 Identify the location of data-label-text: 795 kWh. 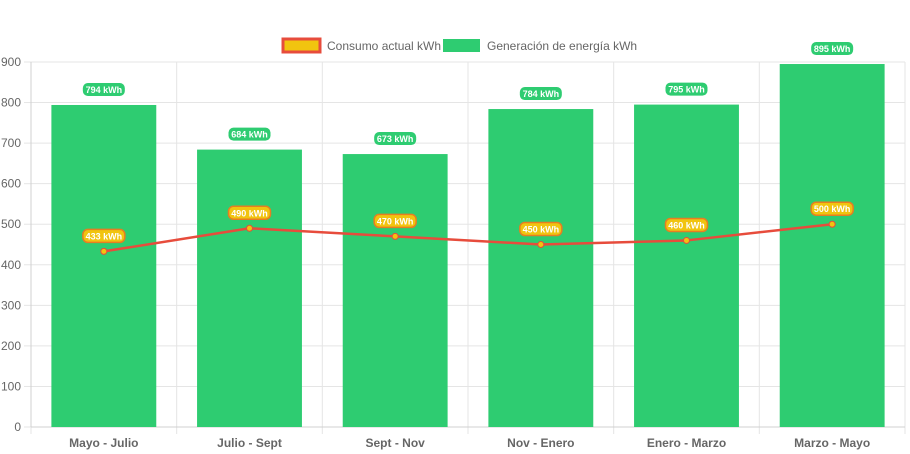
(686, 90).